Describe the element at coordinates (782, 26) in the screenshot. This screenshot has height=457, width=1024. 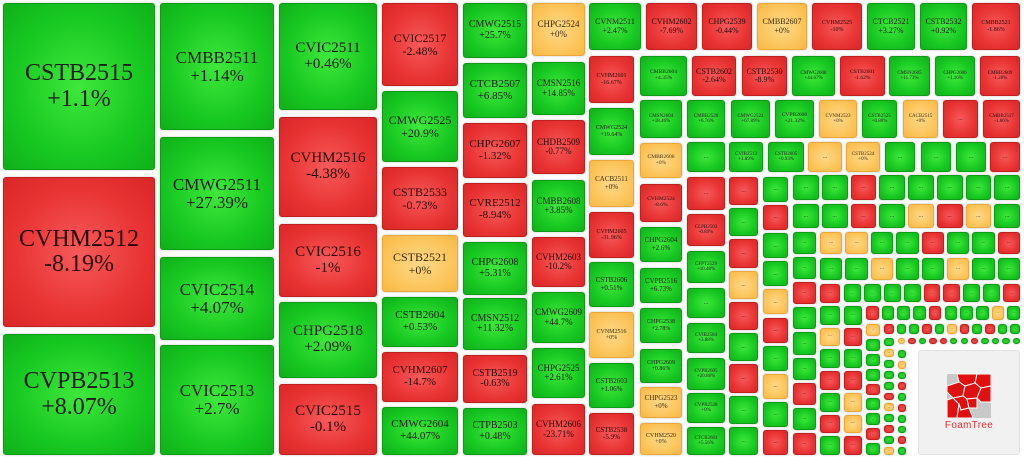
I see `treemap-tile: CMBB2607 +0%` at that location.